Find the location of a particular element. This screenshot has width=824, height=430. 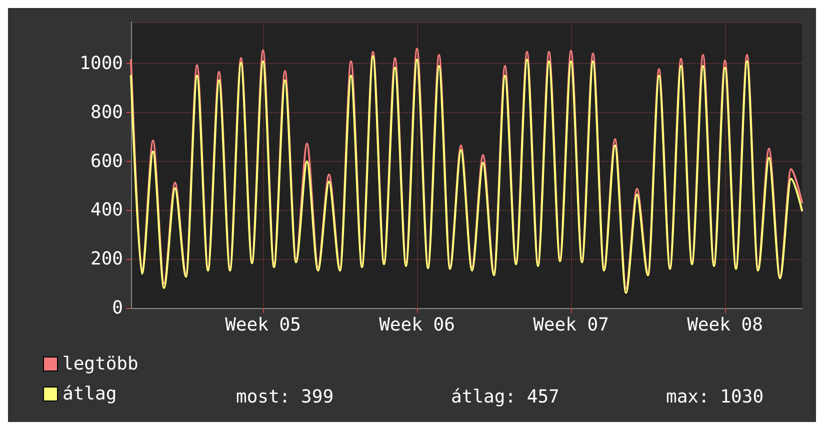

y-tick-label: 0 is located at coordinates (117, 308).